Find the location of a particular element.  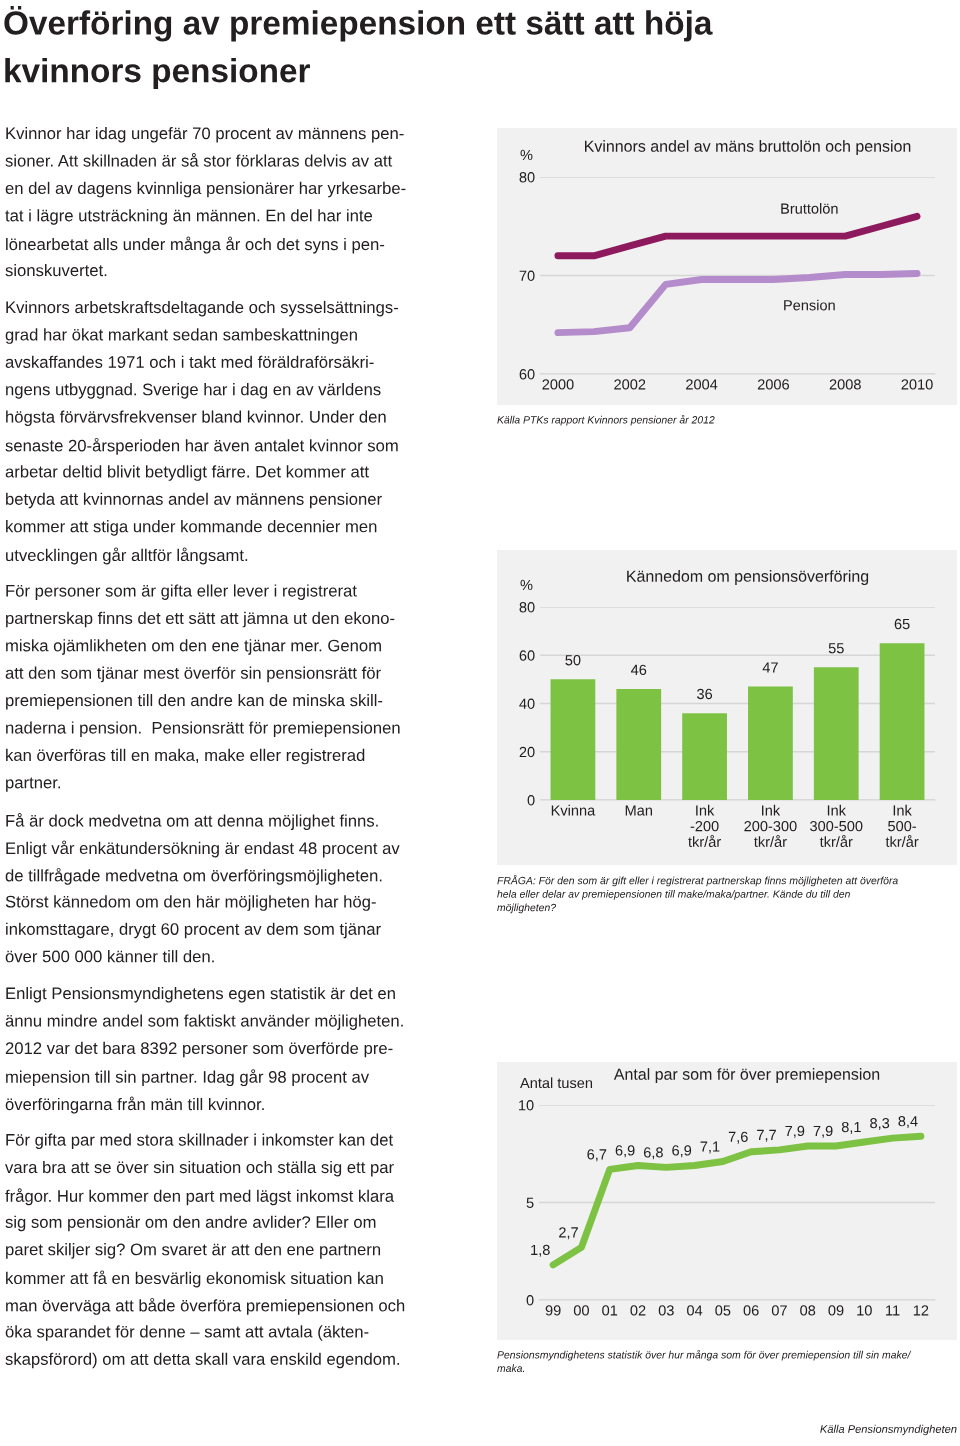

x-tick-label: 03 is located at coordinates (666, 1310).